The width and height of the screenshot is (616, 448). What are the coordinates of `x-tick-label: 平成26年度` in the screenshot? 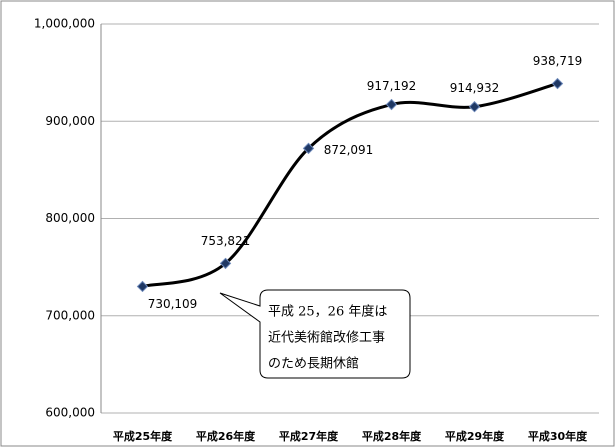 It's located at (226, 436).